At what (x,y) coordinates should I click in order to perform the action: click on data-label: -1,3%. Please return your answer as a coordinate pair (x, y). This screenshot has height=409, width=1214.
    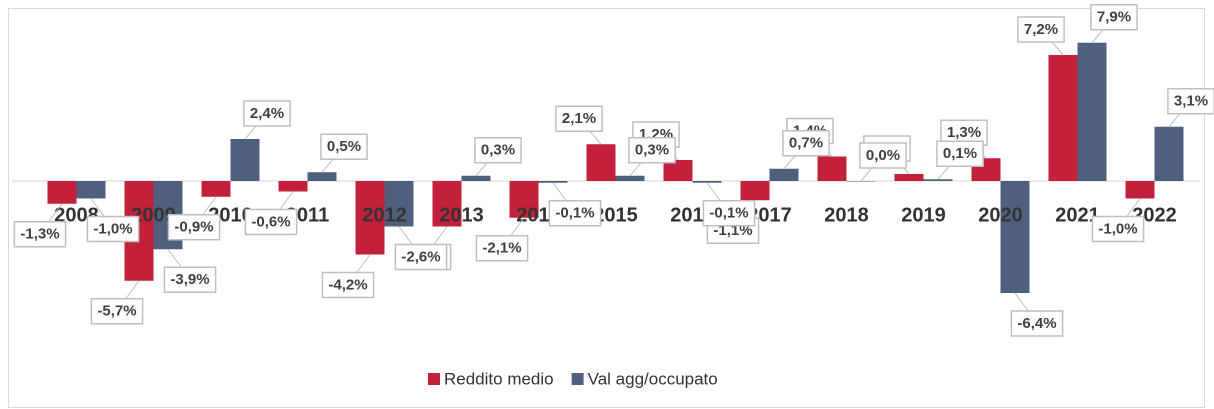
    Looking at the image, I should click on (39, 234).